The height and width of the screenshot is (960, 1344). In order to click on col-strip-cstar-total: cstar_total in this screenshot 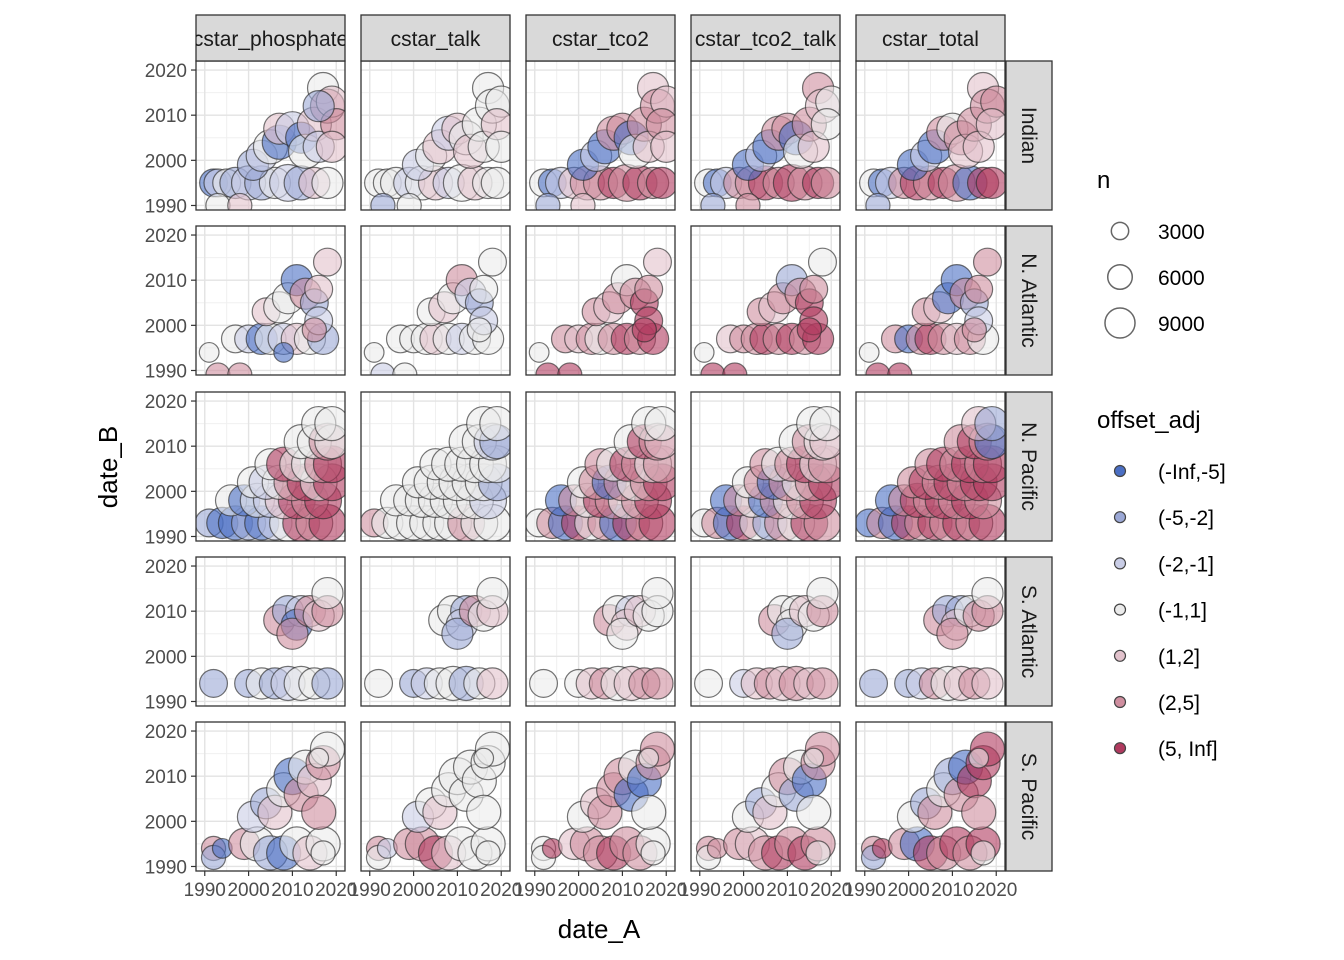, I will do `click(930, 38)`.